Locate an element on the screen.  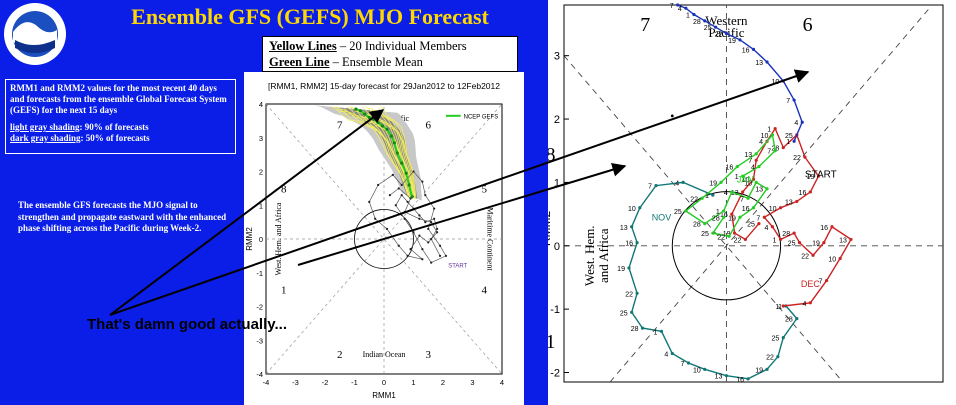
red-series-day-label: 7 is located at coordinates (758, 218).